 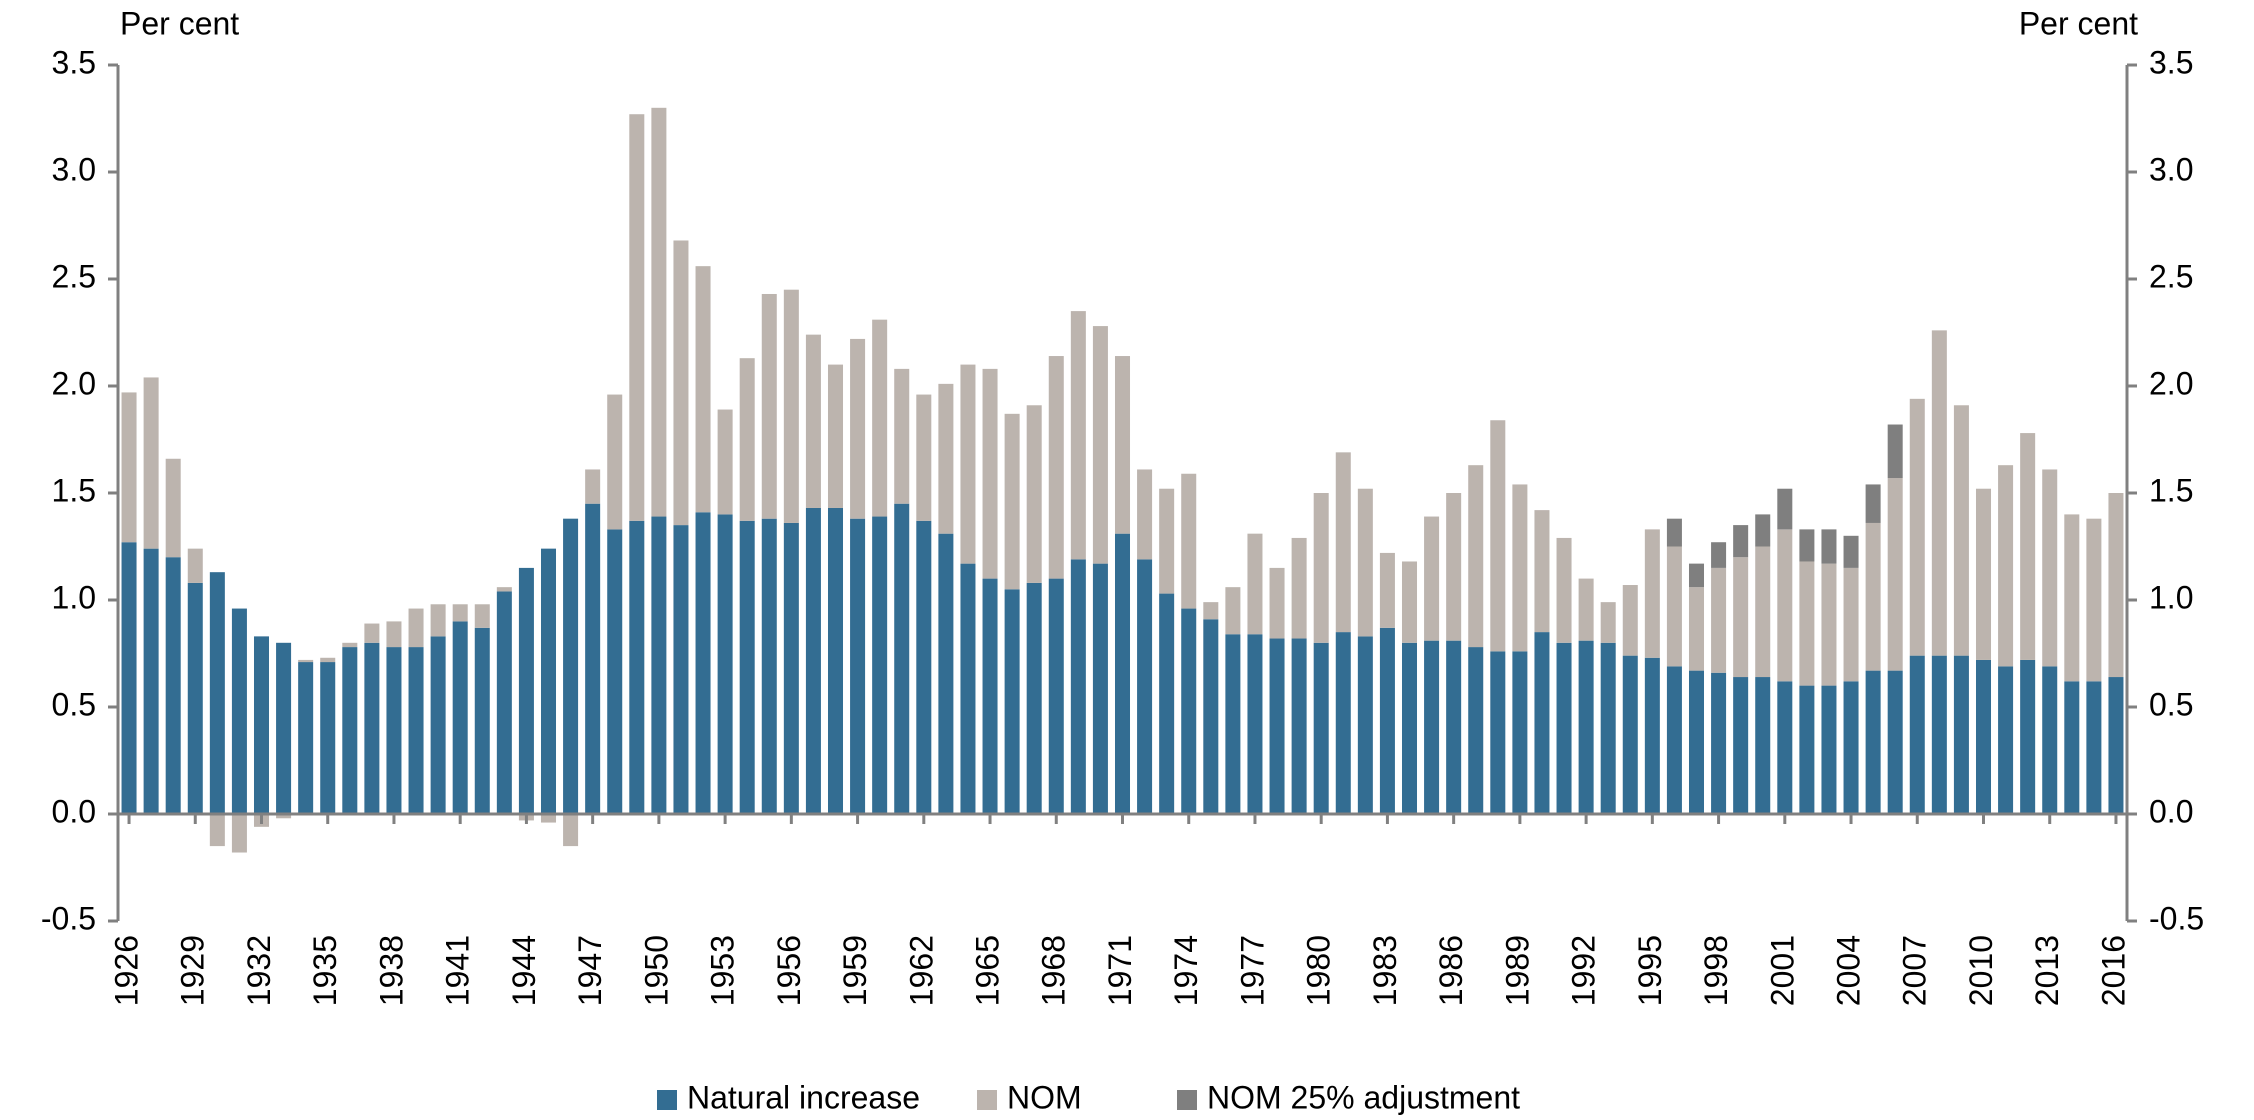 I want to click on x-tick-label: 1944, so click(x=524, y=970).